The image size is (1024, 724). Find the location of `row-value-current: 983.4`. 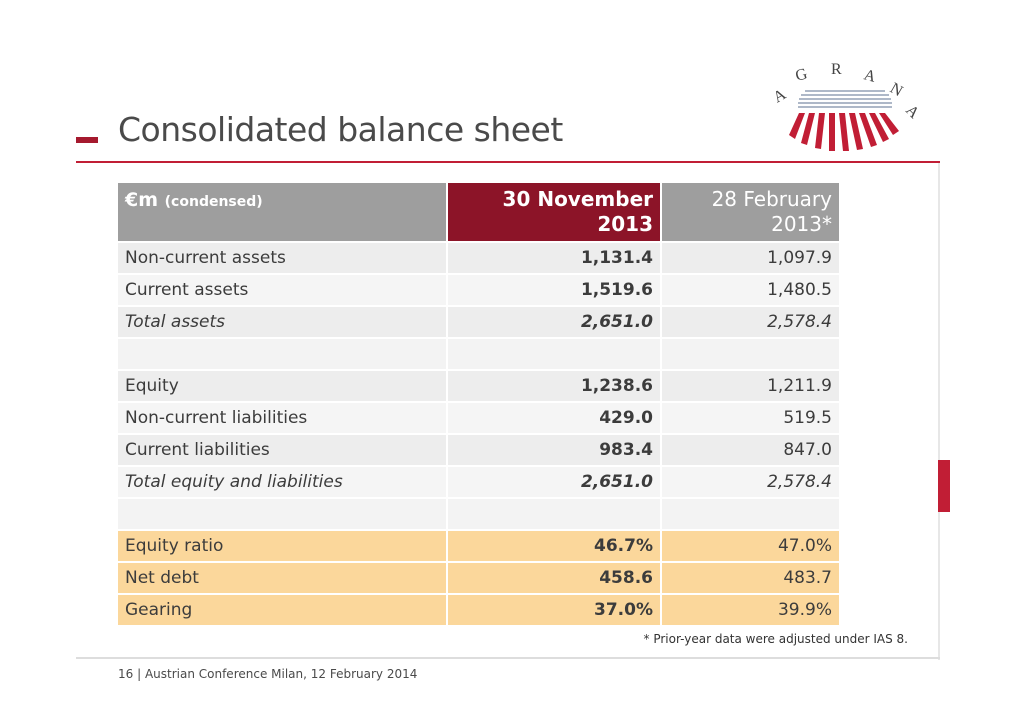

row-value-current: 983.4 is located at coordinates (553, 449).